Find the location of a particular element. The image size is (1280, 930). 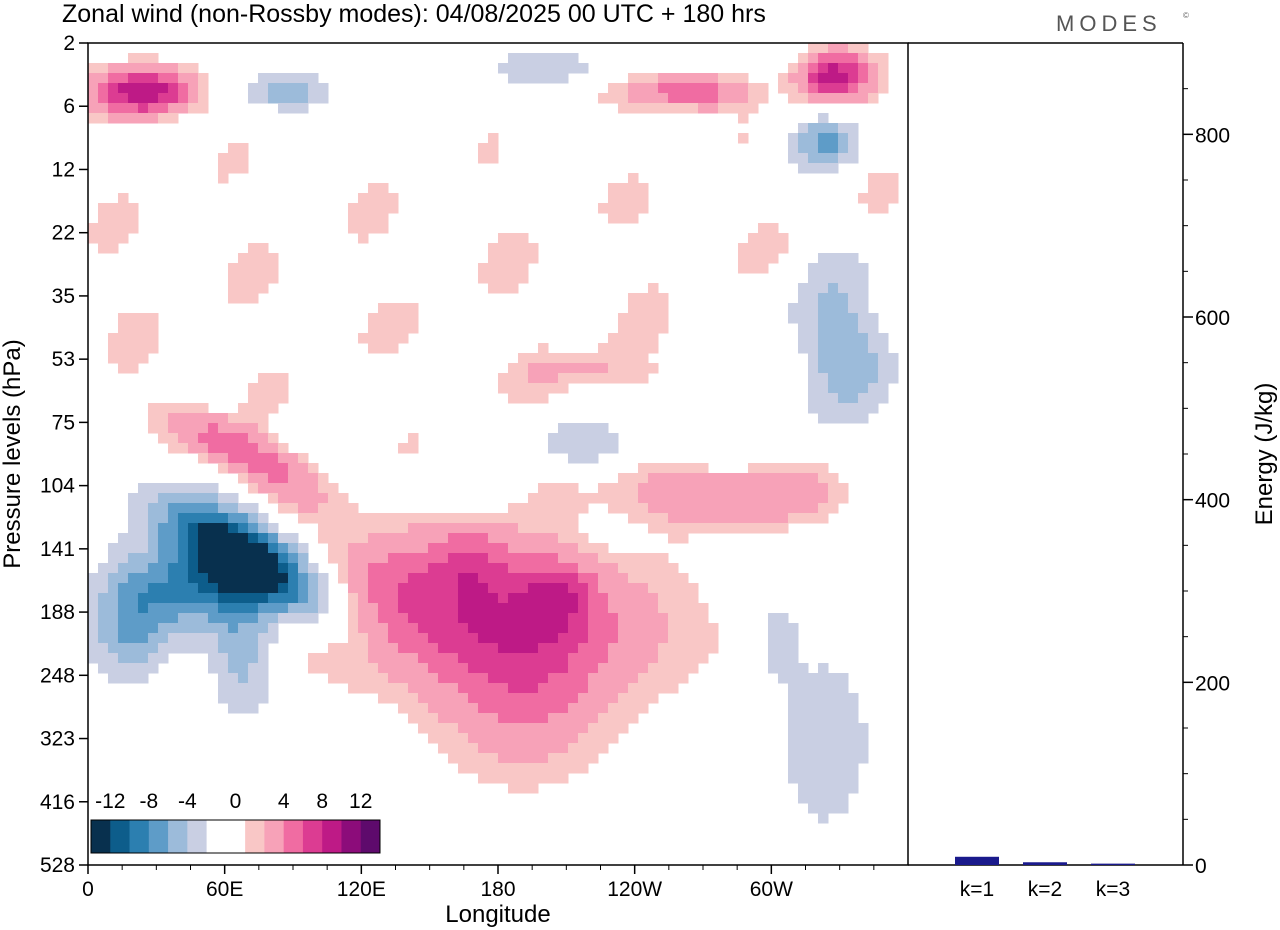

colorbar-tick-label: 4 is located at coordinates (284, 801).